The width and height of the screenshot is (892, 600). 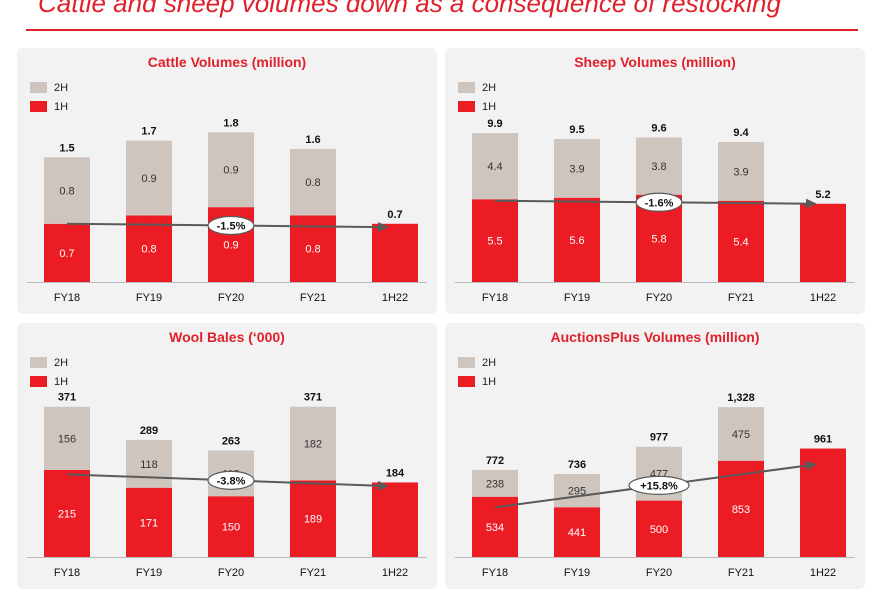 I want to click on value-label-2h-fy21: 475, so click(x=741, y=435).